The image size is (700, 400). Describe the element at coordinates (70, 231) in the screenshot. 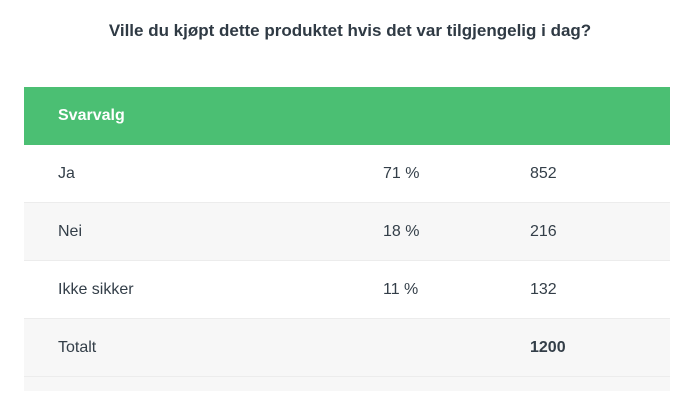

I see `row-label: Nei` at that location.